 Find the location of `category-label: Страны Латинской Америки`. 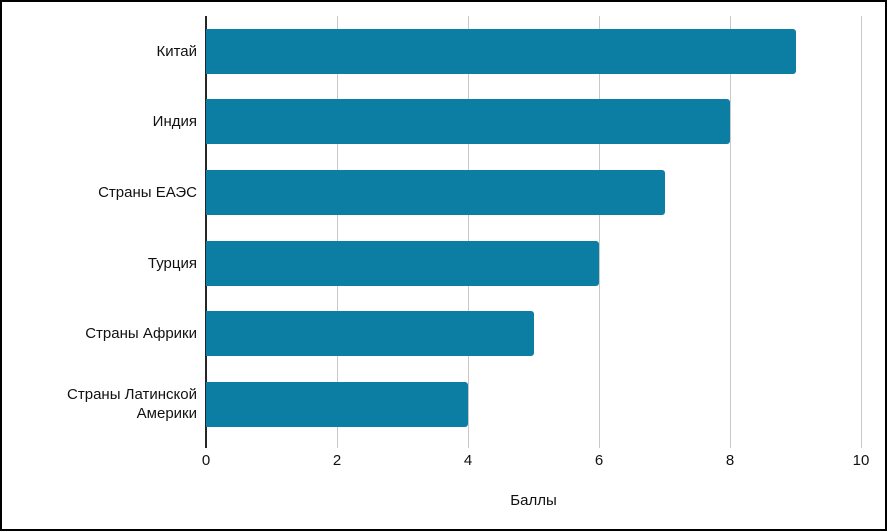

category-label: Страны Латинской Америки is located at coordinates (132, 404).